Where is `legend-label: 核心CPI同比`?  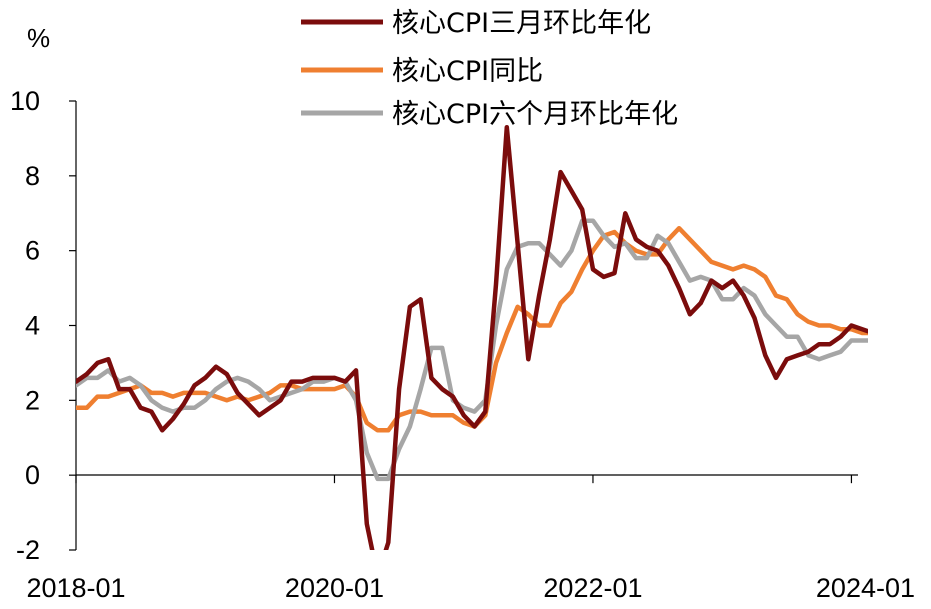
legend-label: 核心CPI同比 is located at coordinates (467, 71).